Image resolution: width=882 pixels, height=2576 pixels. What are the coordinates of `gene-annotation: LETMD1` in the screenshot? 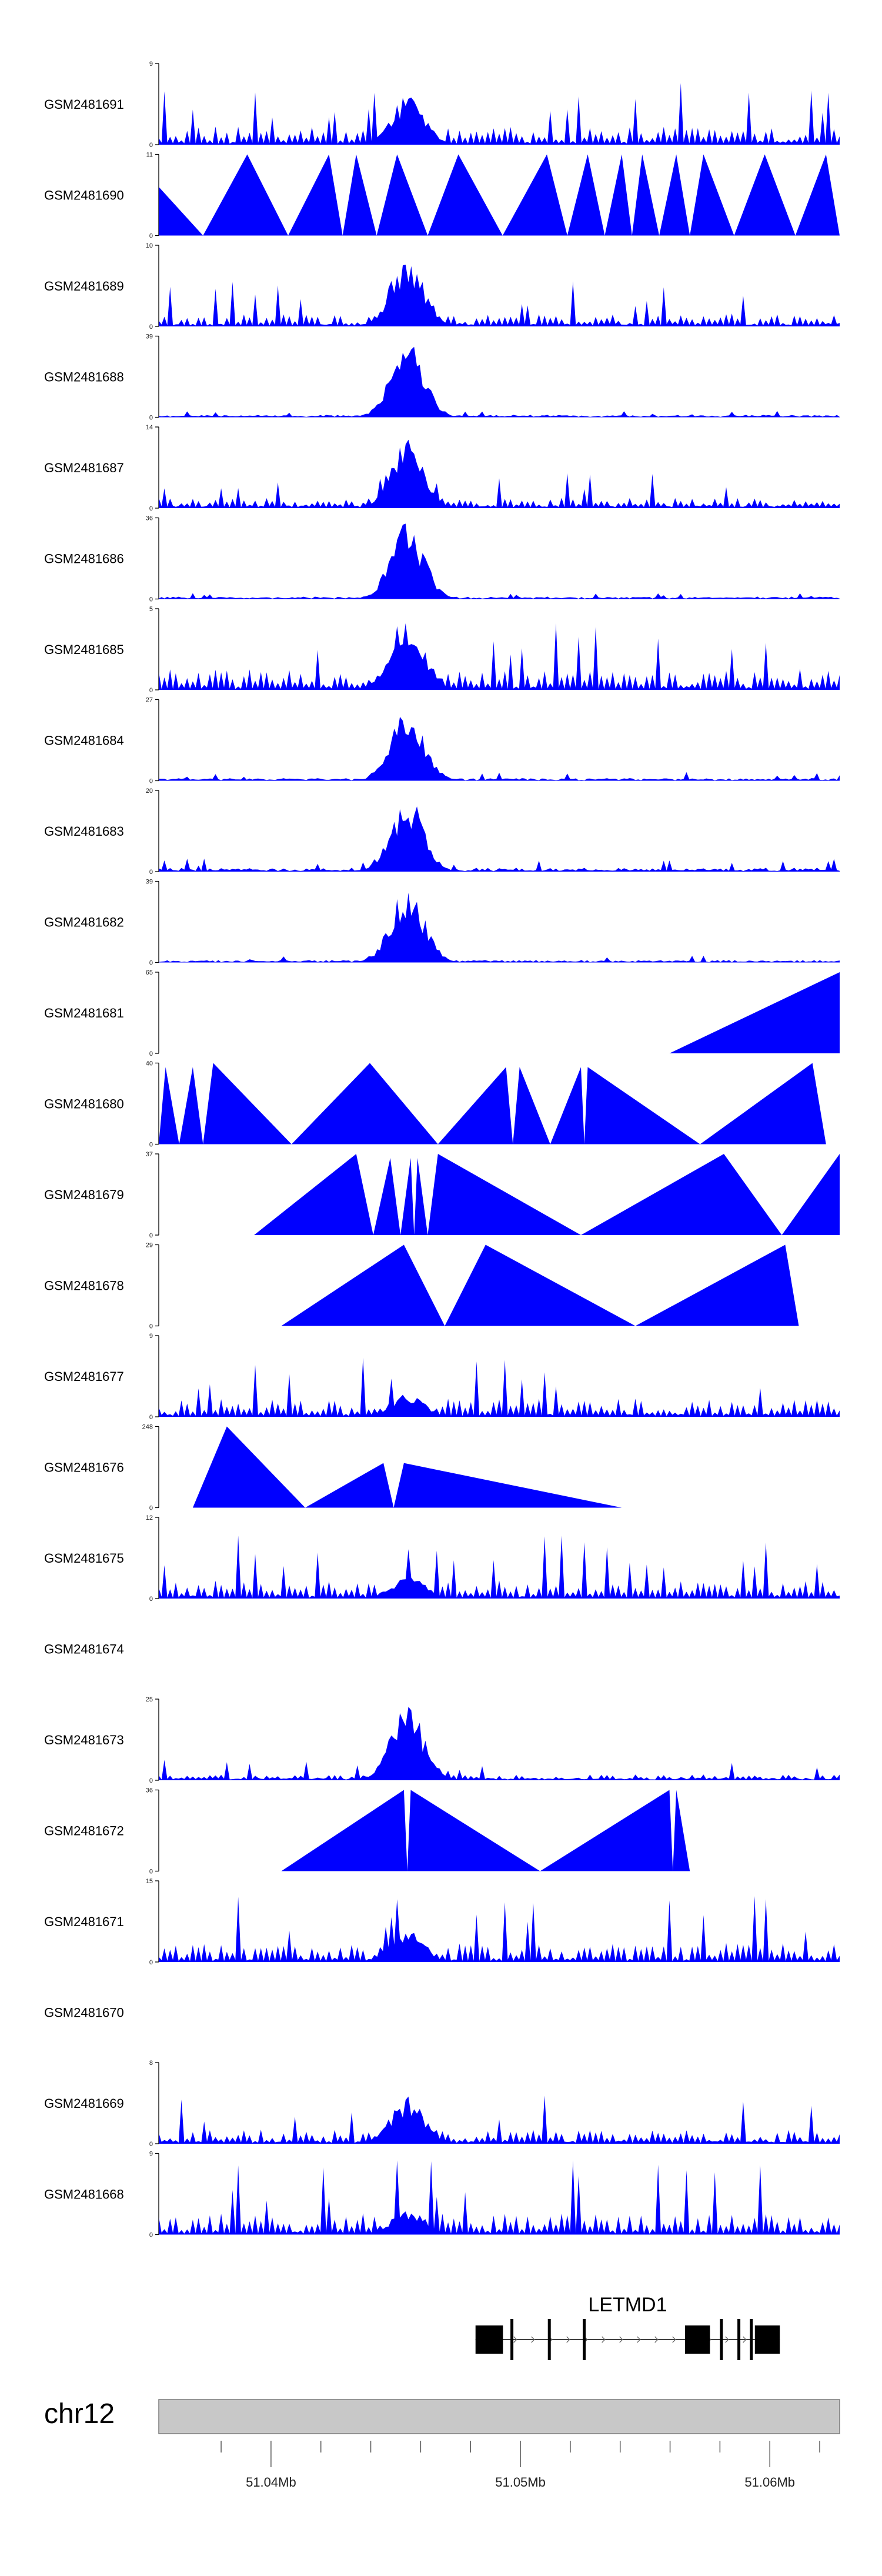 It's located at (627, 2327).